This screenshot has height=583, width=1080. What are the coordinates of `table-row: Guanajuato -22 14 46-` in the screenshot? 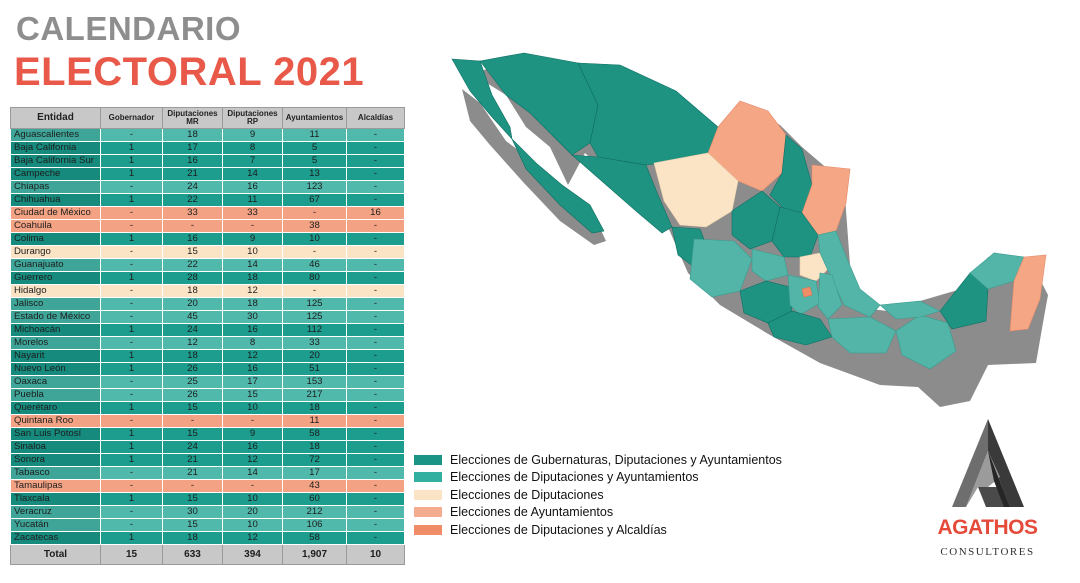 It's located at (207, 265).